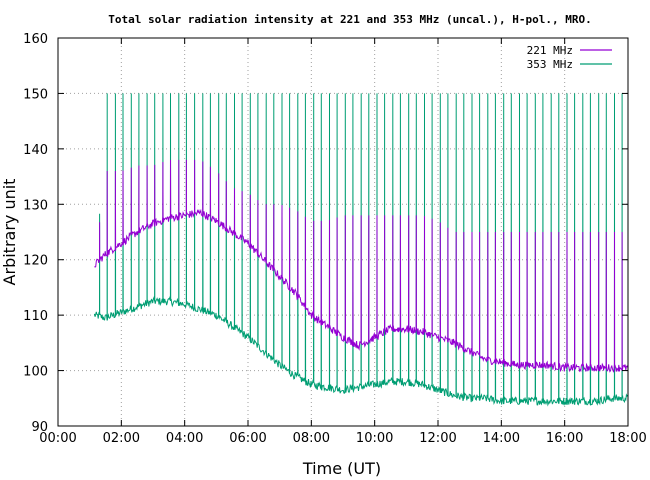  Describe the element at coordinates (35, 205) in the screenshot. I see `y-tick-label: 130` at that location.